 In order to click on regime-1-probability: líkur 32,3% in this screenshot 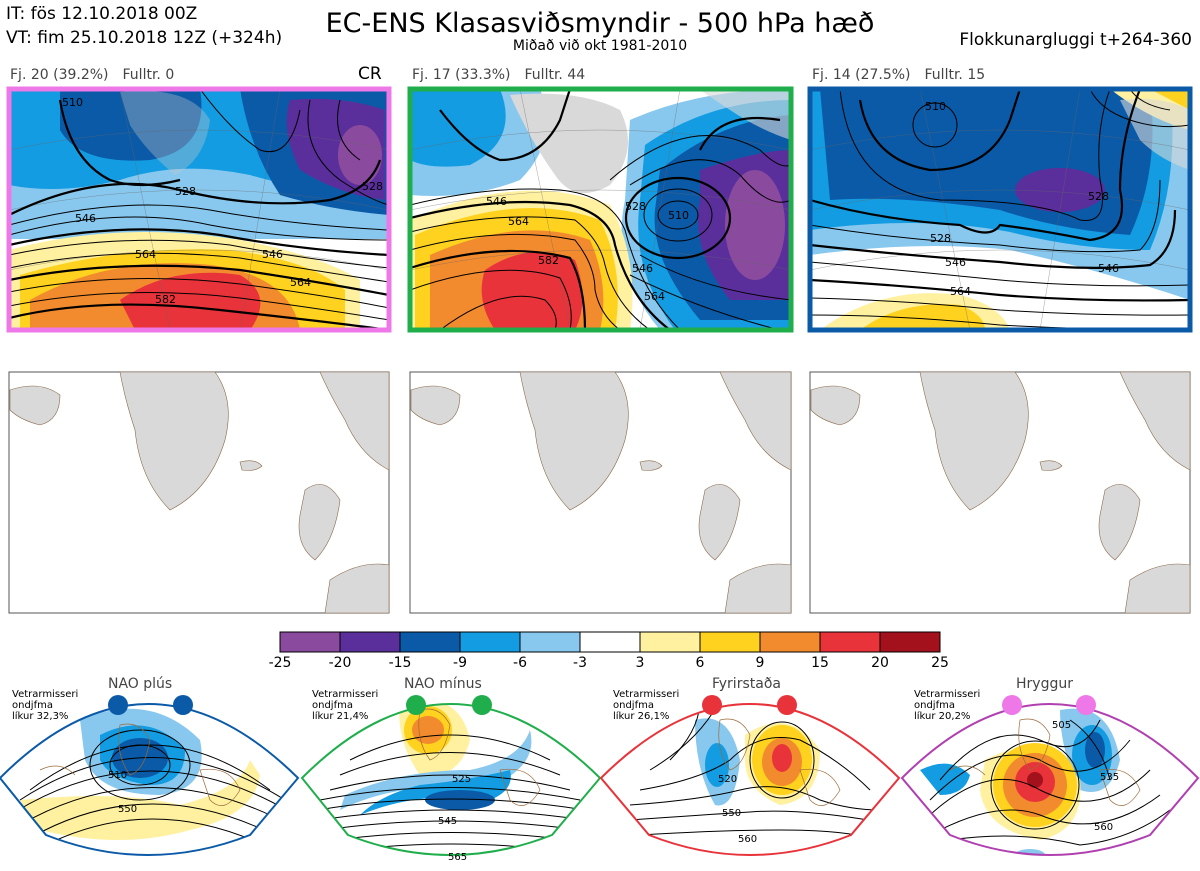, I will do `click(40, 716)`.